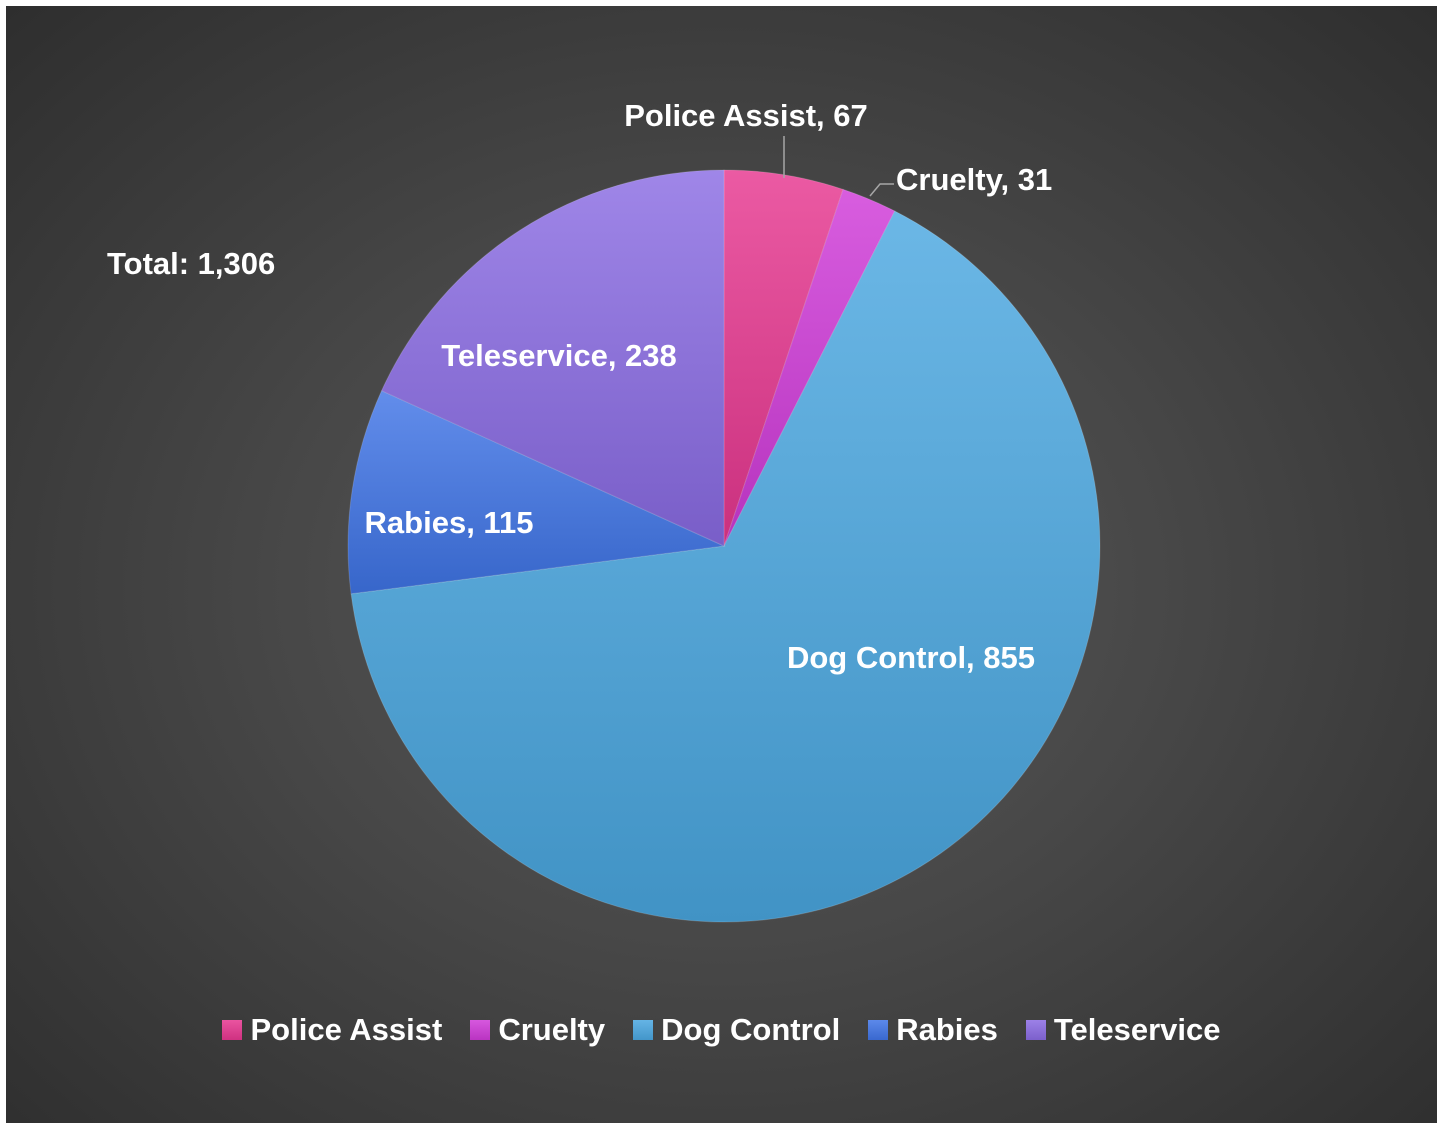 The height and width of the screenshot is (1129, 1443). I want to click on legend-rabies: Rabies, so click(933, 1030).